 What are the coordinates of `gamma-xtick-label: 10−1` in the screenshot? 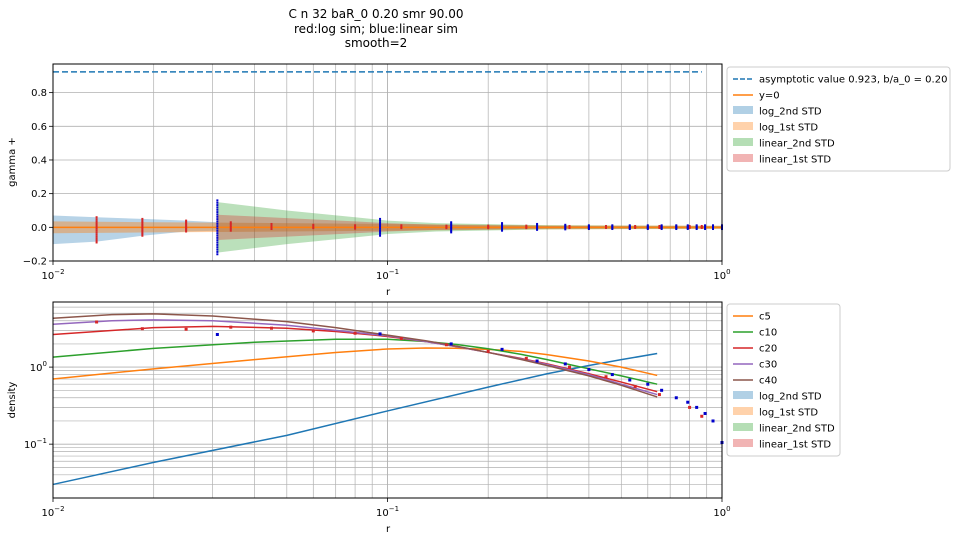 It's located at (387, 275).